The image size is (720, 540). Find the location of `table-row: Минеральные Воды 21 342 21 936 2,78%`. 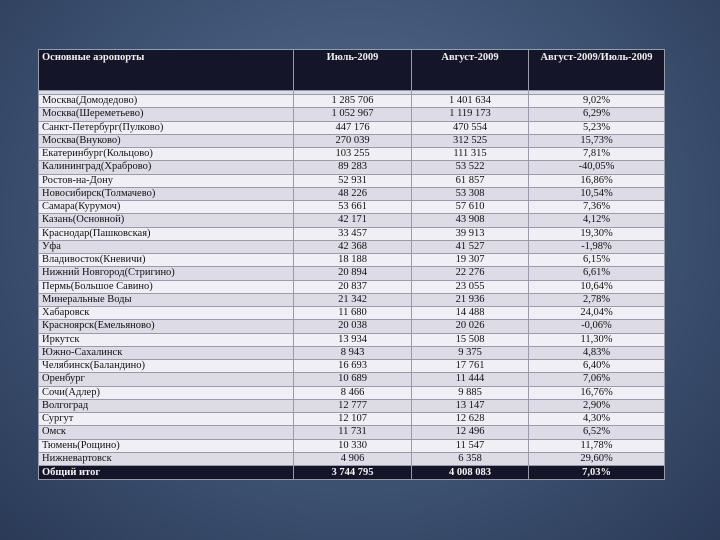

table-row: Минеральные Воды 21 342 21 936 2,78% is located at coordinates (351, 300).